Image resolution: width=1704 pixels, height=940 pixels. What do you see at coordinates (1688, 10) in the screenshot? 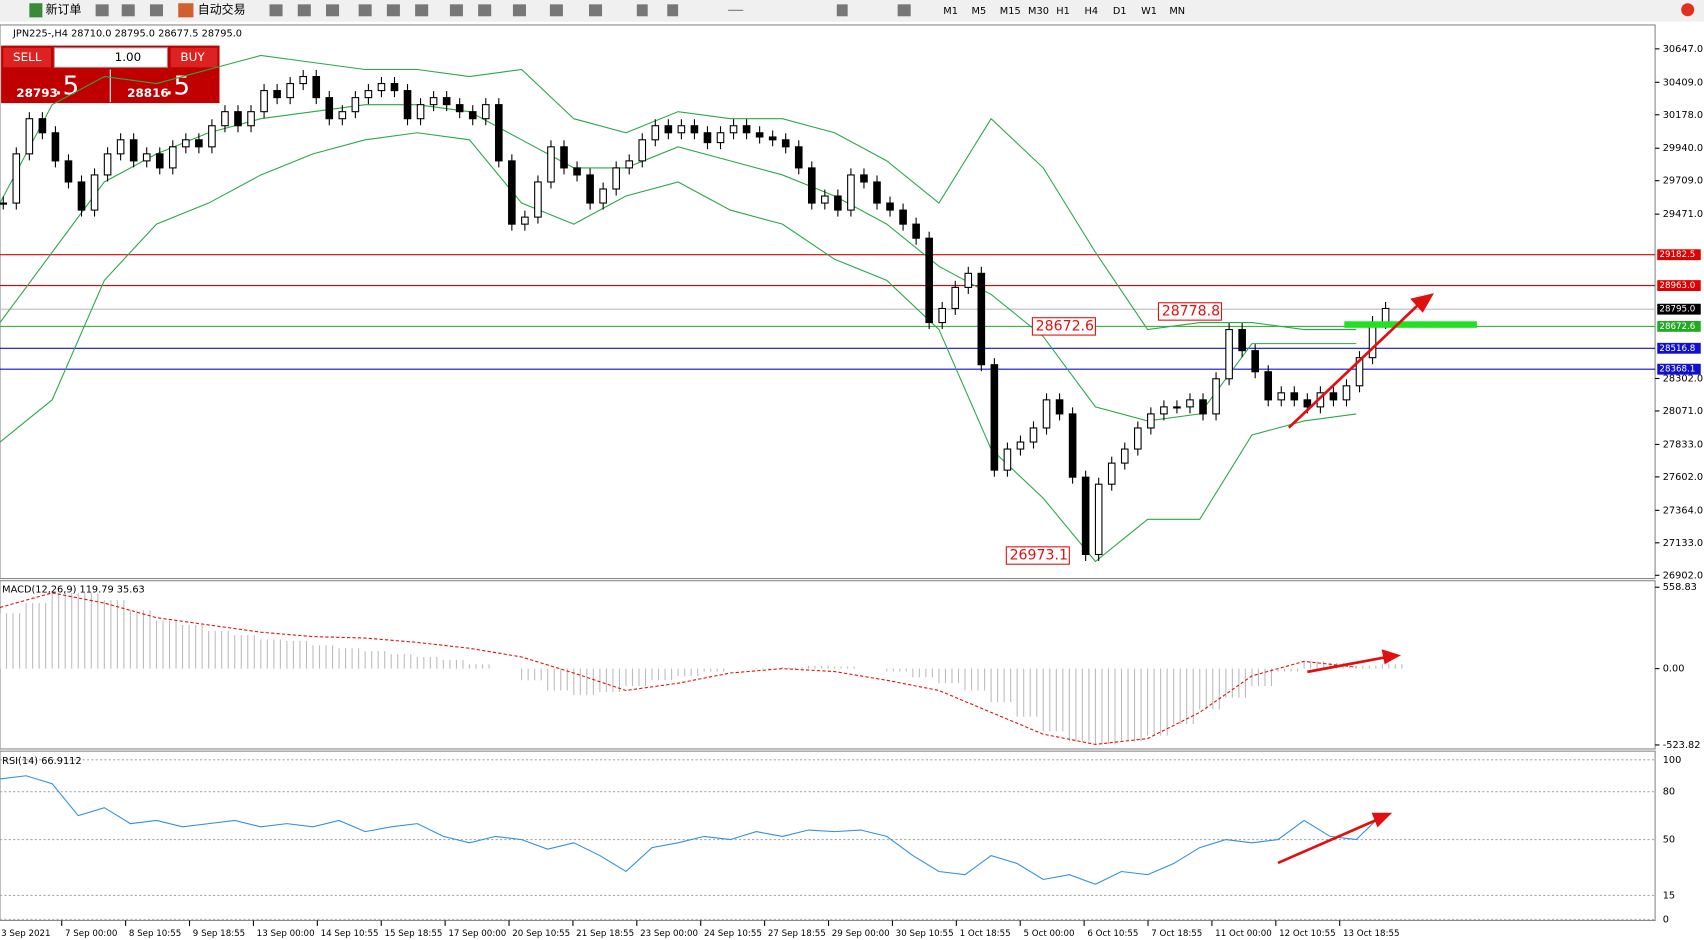
I see `notification` at bounding box center [1688, 10].